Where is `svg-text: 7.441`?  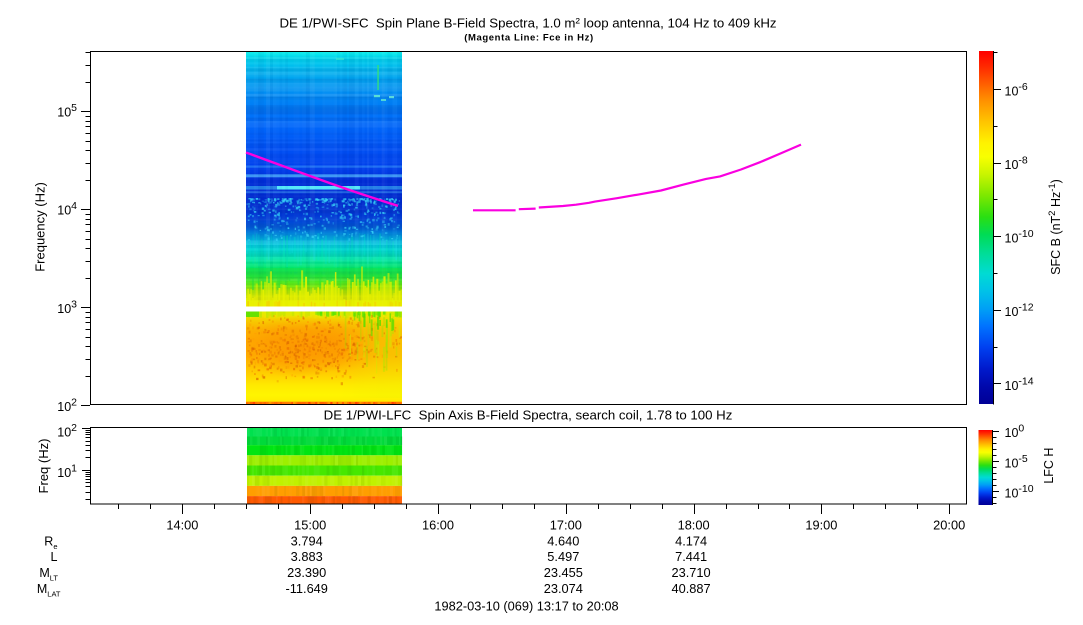
svg-text: 7.441 is located at coordinates (691, 556).